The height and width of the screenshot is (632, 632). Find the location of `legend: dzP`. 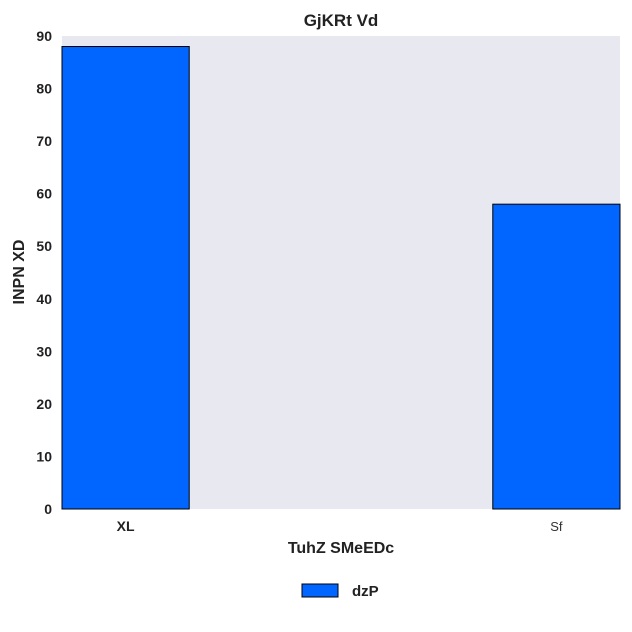

legend: dzP is located at coordinates (340, 591).